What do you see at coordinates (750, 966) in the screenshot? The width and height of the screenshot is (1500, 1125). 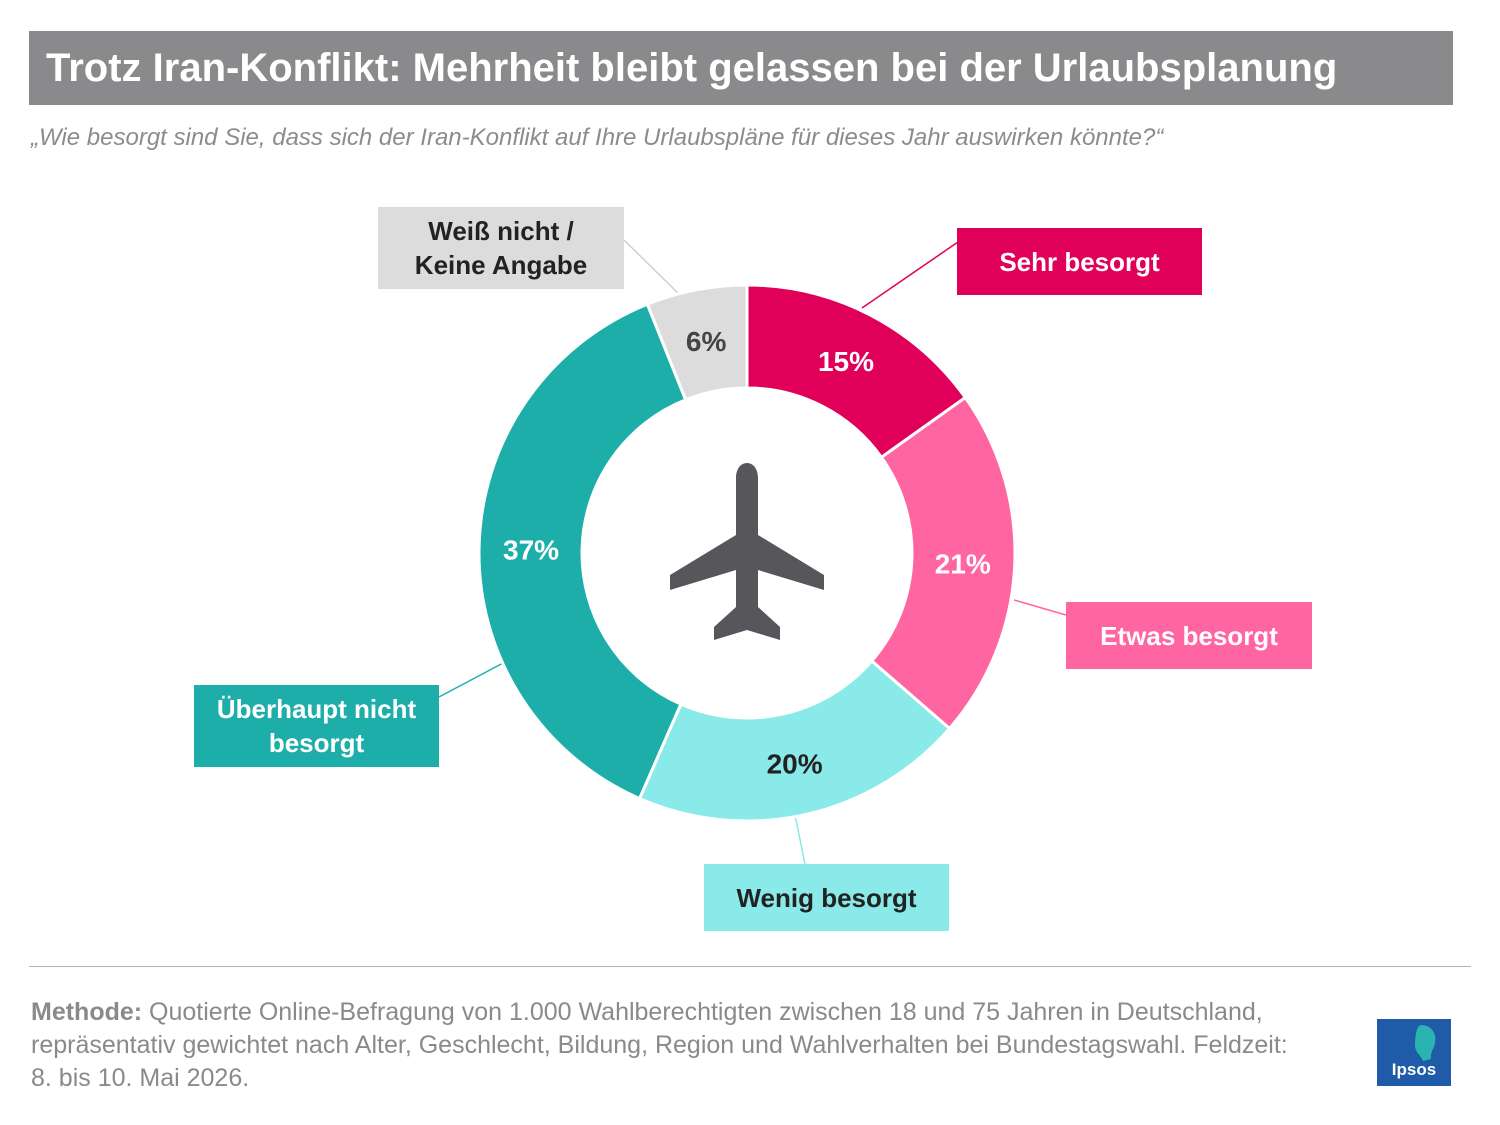 I see `divider` at bounding box center [750, 966].